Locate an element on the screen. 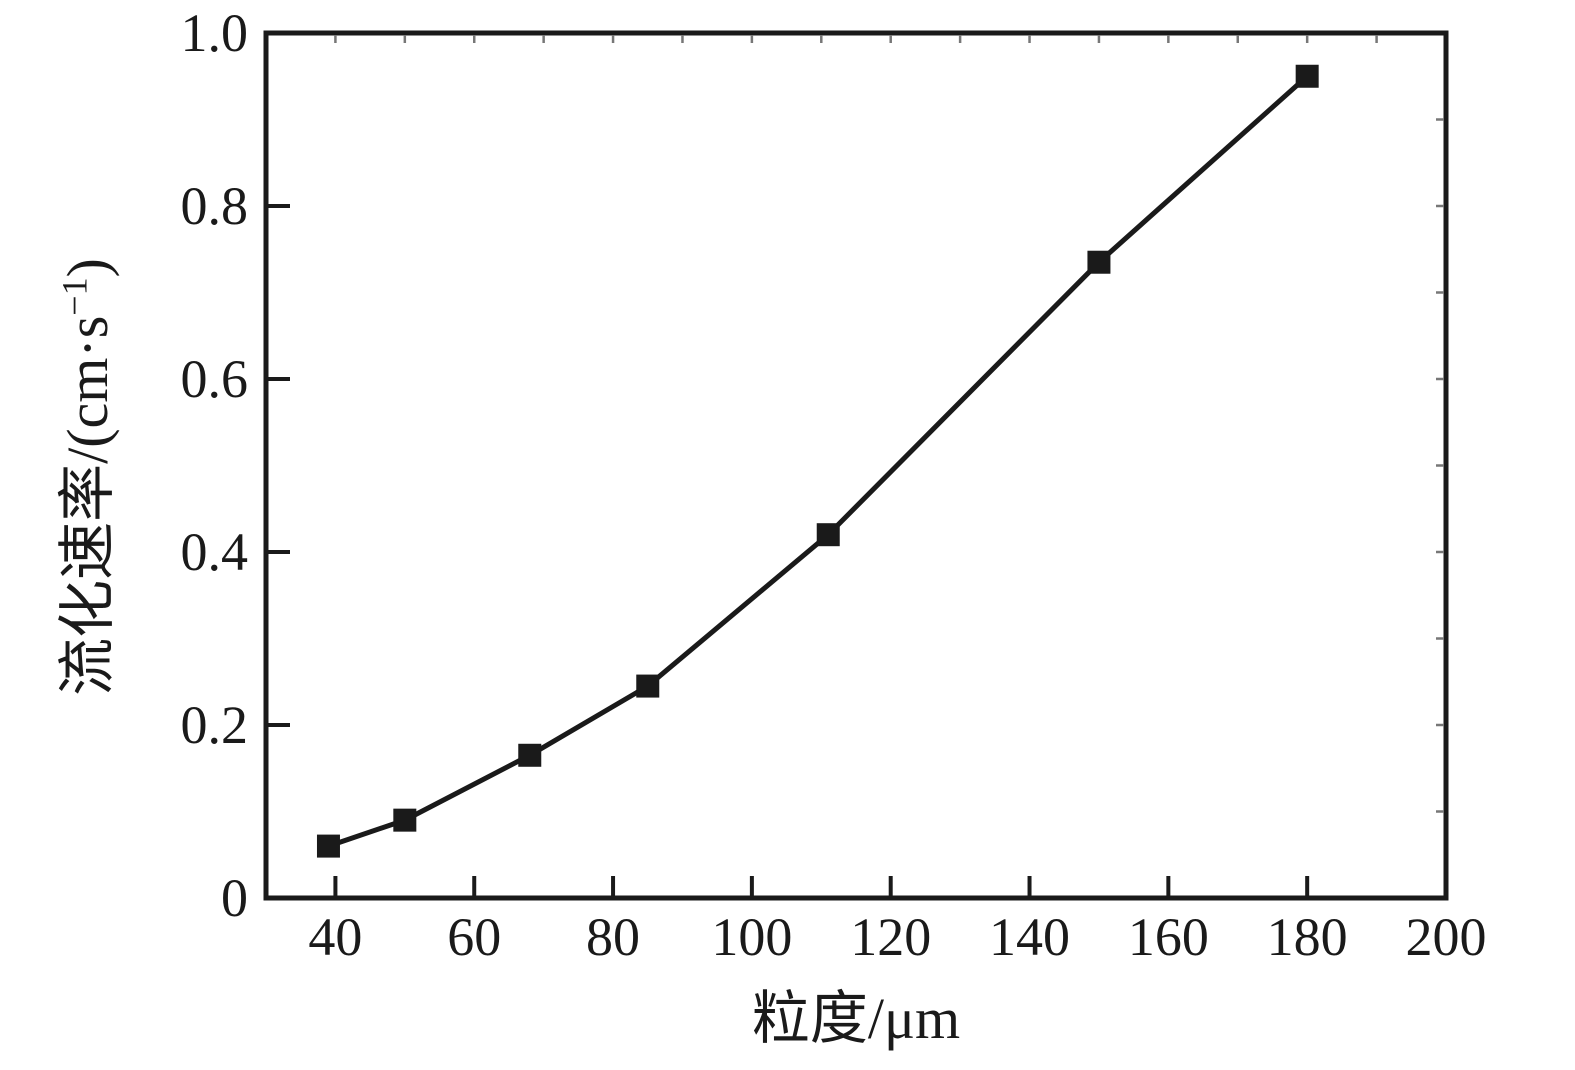  y-axis-tick-label: 0.6 is located at coordinates (215, 379).